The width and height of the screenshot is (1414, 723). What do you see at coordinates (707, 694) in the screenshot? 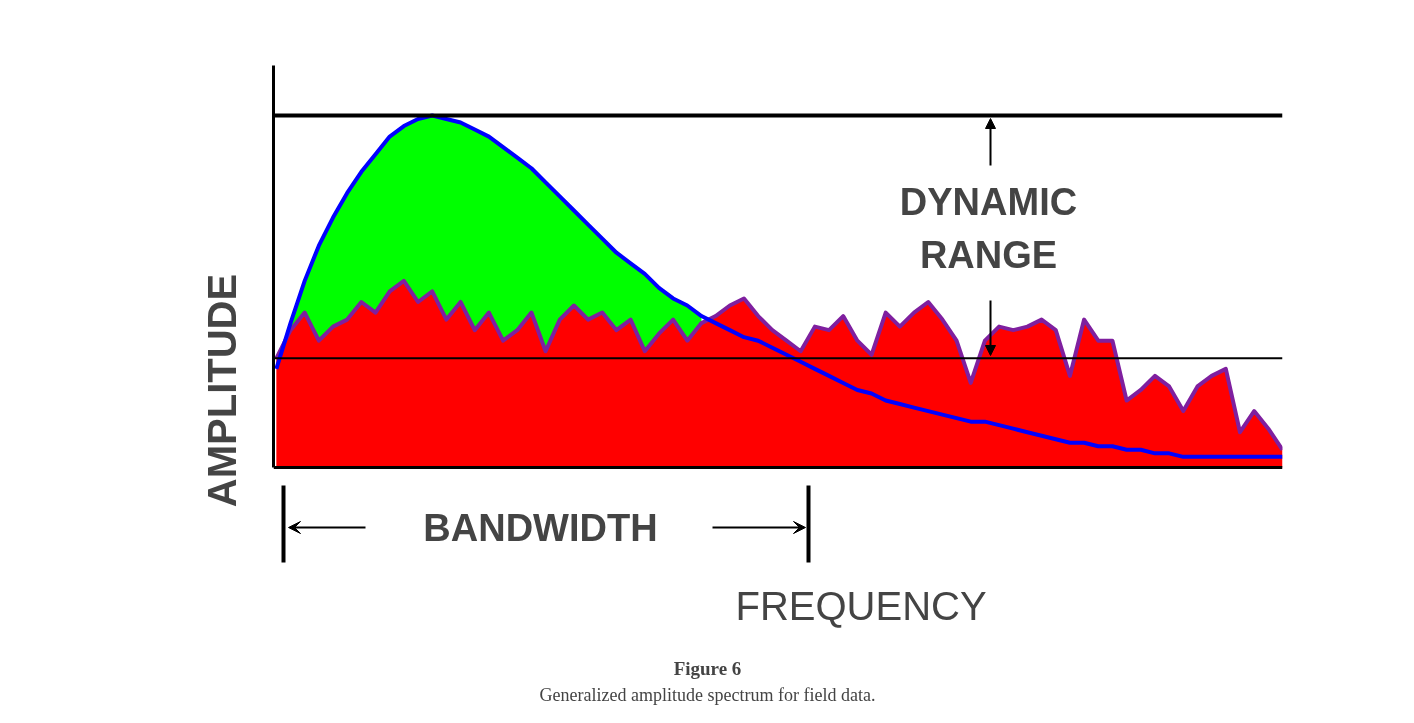
I see `text: Generalized amplitude spectrum for field data.` at bounding box center [707, 694].